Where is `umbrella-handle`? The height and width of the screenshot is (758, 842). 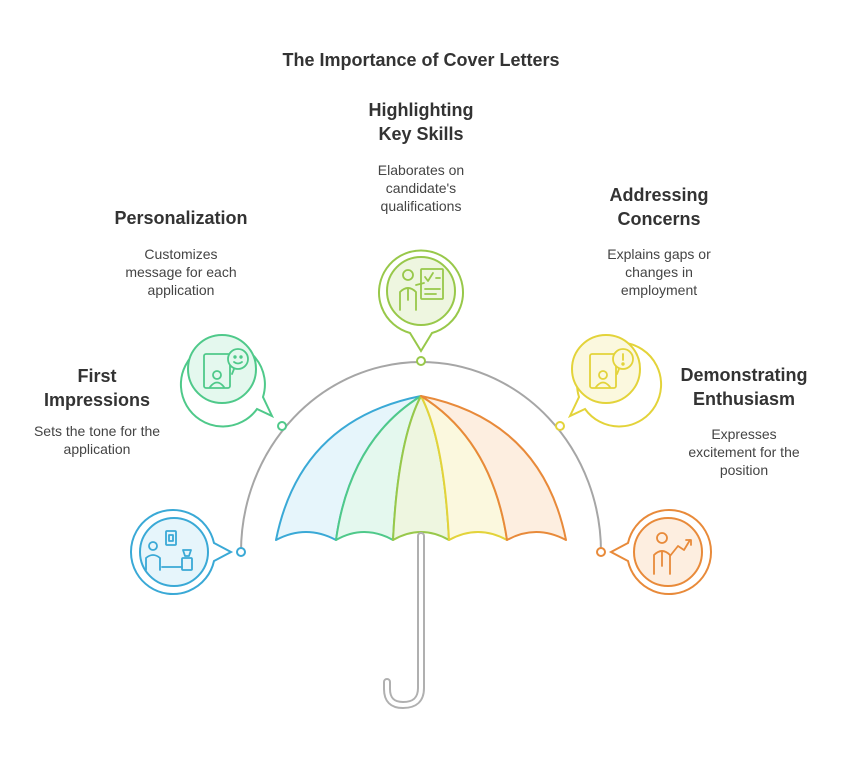 umbrella-handle is located at coordinates (404, 621).